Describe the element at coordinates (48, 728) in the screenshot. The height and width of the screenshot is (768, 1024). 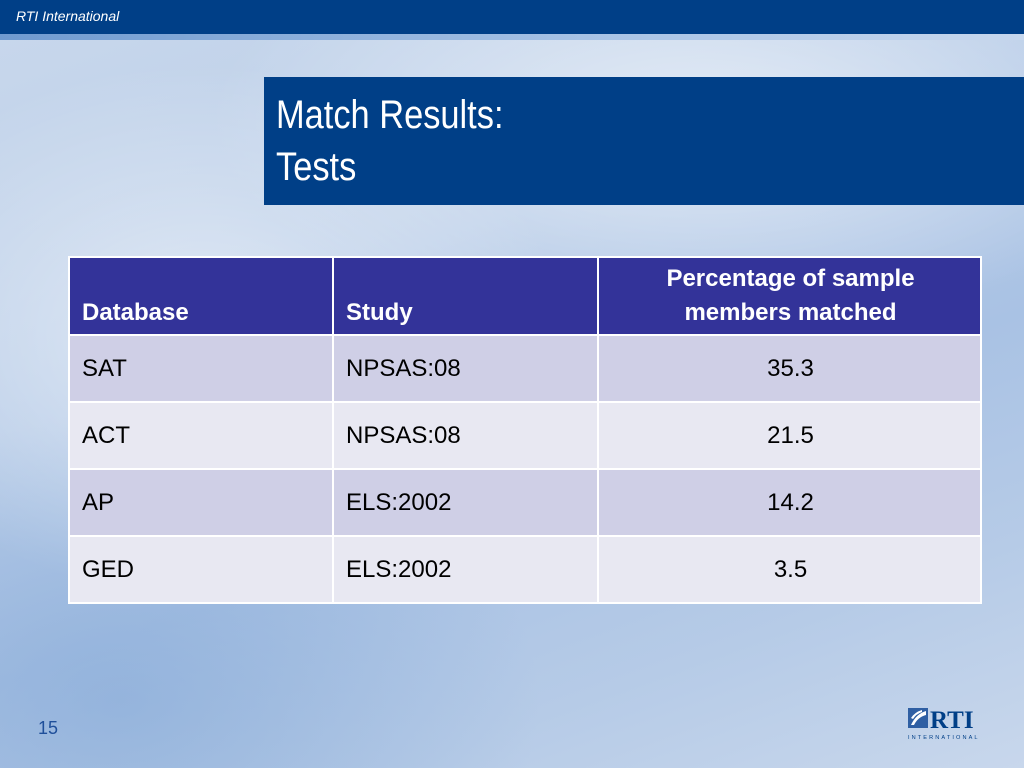
I see `page-number: 15` at that location.